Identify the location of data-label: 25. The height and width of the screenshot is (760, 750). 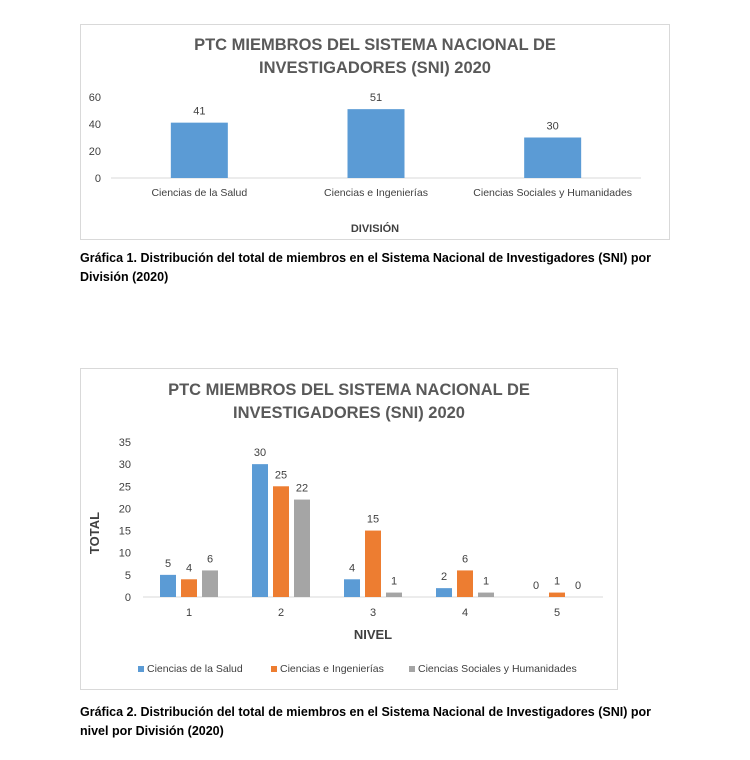
(281, 475).